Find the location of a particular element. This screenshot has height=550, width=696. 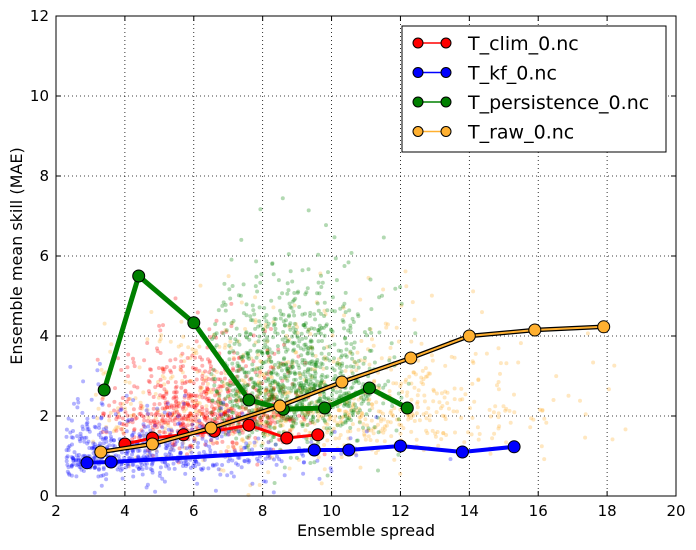

x-tick-label: 14 is located at coordinates (469, 511).